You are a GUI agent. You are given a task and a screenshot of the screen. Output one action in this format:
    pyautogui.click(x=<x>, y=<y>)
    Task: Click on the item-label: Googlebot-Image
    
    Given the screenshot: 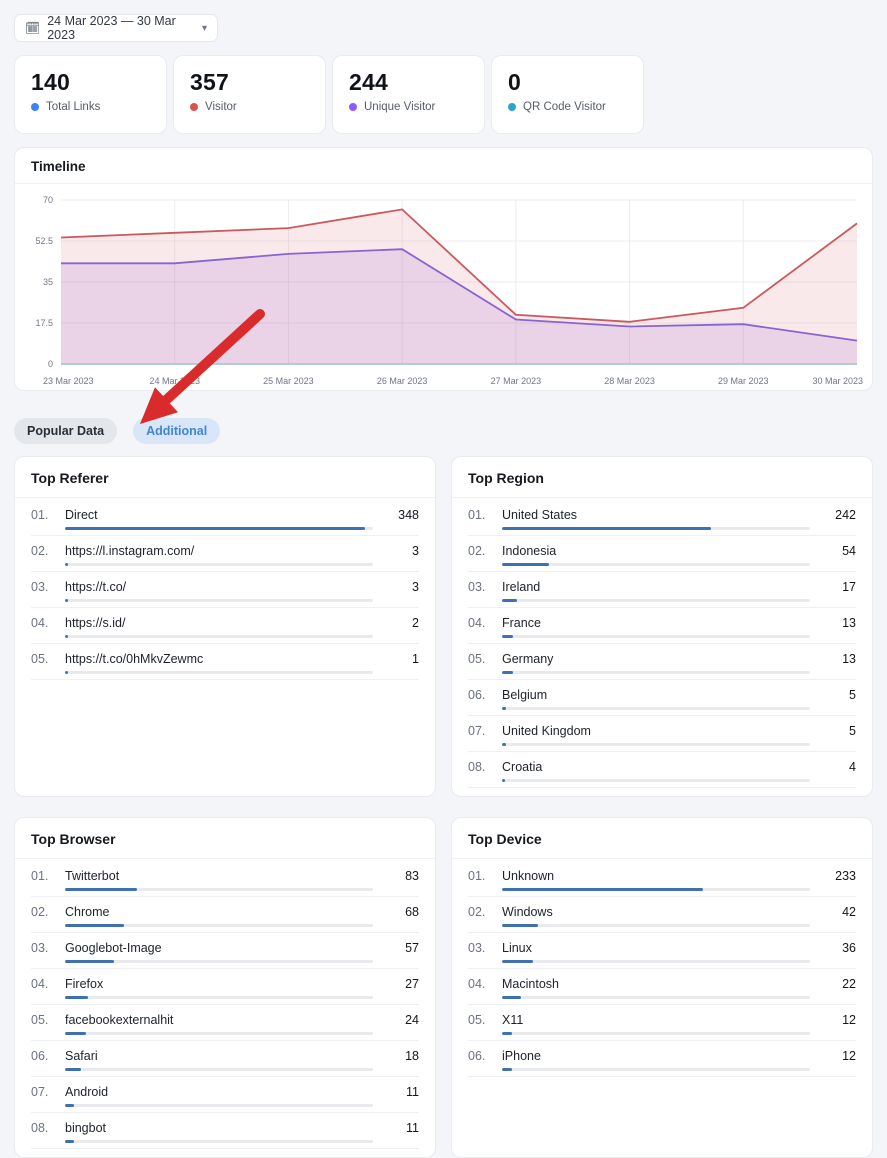 What is the action you would take?
    pyautogui.click(x=113, y=948)
    